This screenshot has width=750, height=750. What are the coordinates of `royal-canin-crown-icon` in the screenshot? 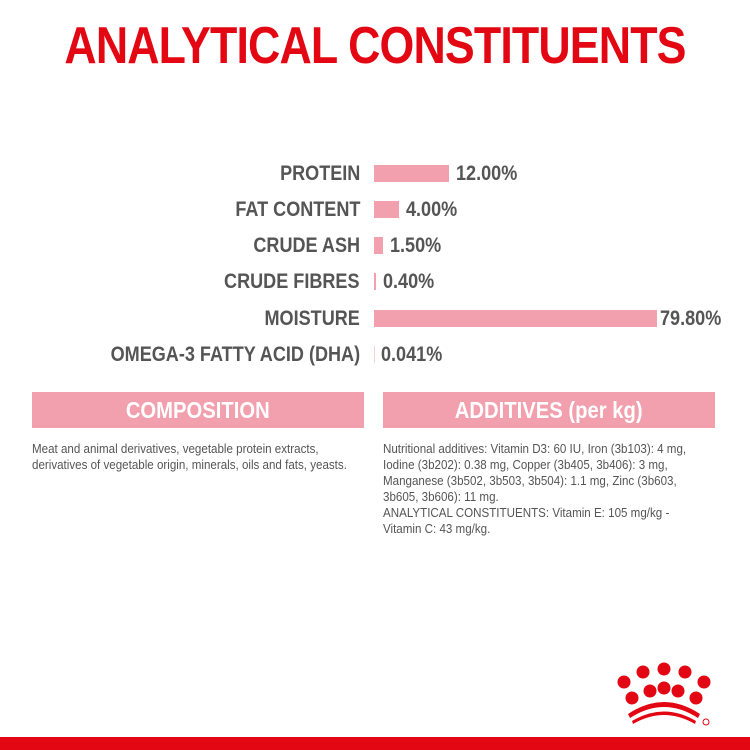 It's located at (664, 694).